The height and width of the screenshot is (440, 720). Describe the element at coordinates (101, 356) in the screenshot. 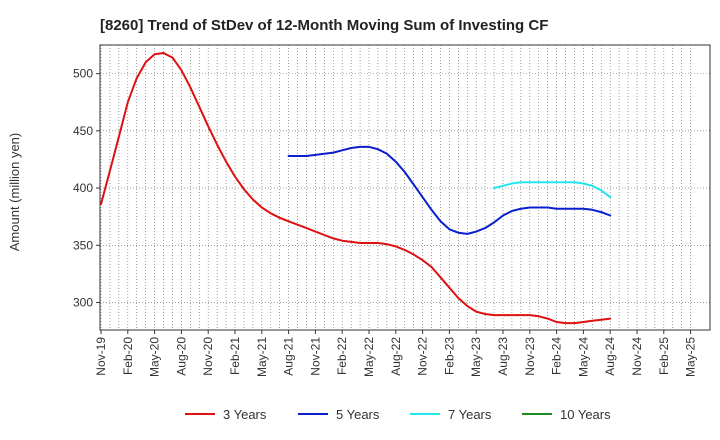

I see `x-tick-label: Nov-19` at that location.